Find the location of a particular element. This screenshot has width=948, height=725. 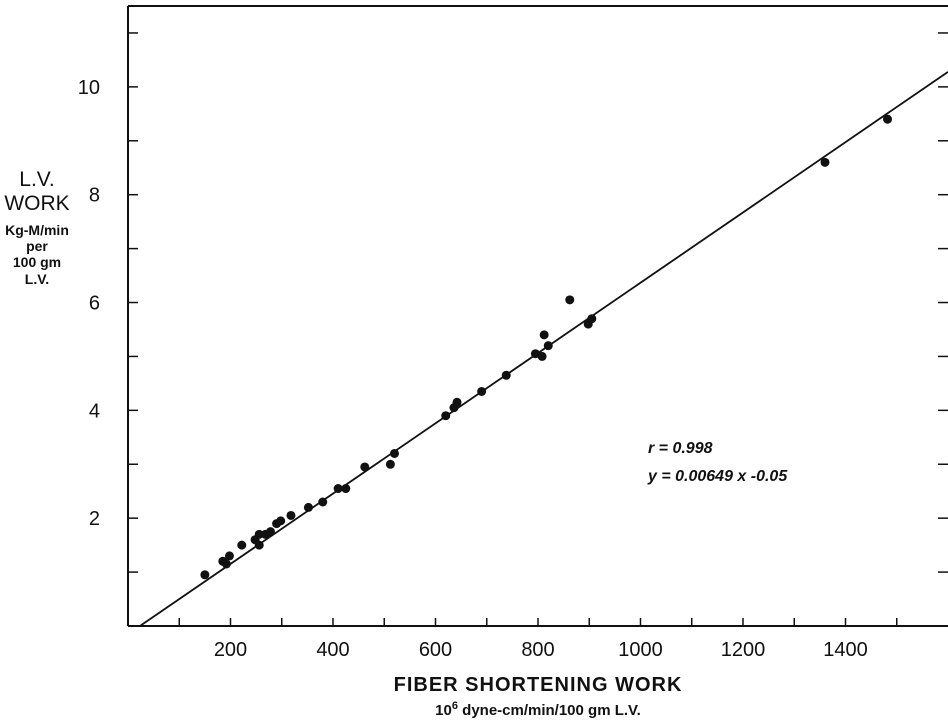

x-tick-label: 1400 is located at coordinates (845, 650).